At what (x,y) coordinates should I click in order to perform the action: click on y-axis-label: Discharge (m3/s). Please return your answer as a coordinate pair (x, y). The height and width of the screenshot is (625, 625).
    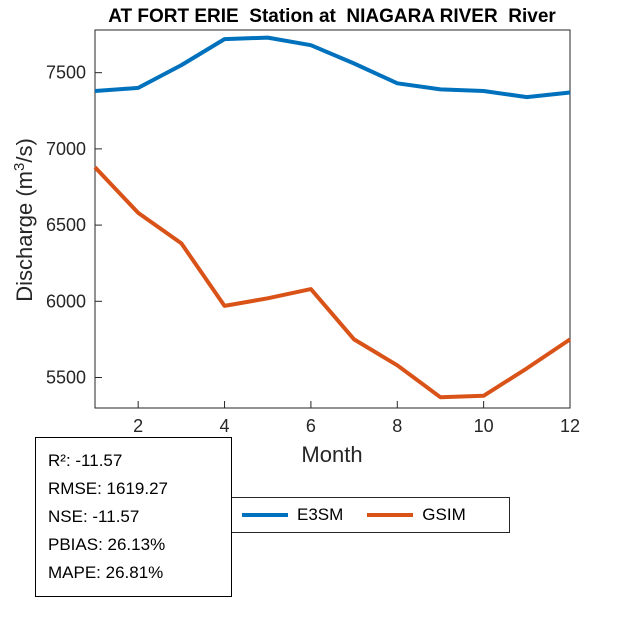
    Looking at the image, I should click on (24, 220).